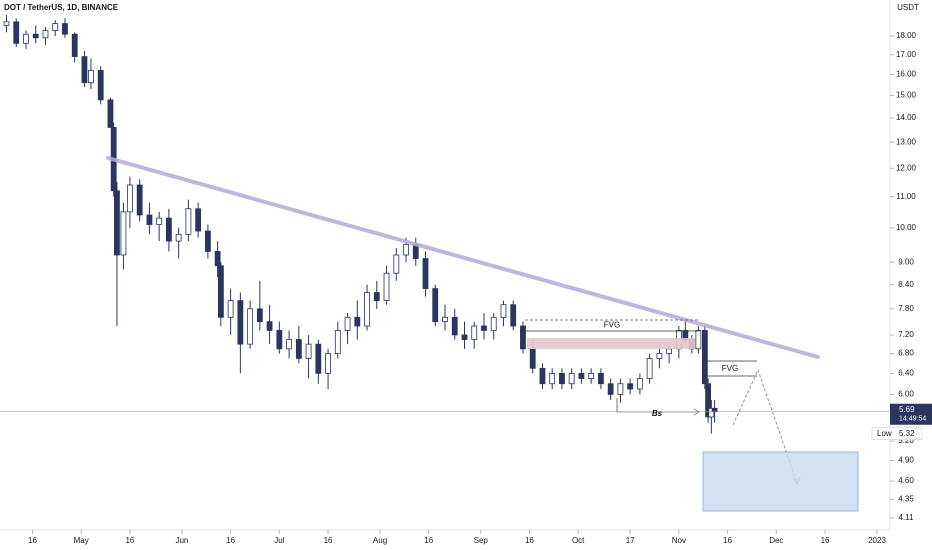  What do you see at coordinates (884, 433) in the screenshot?
I see `low-text: Low` at bounding box center [884, 433].